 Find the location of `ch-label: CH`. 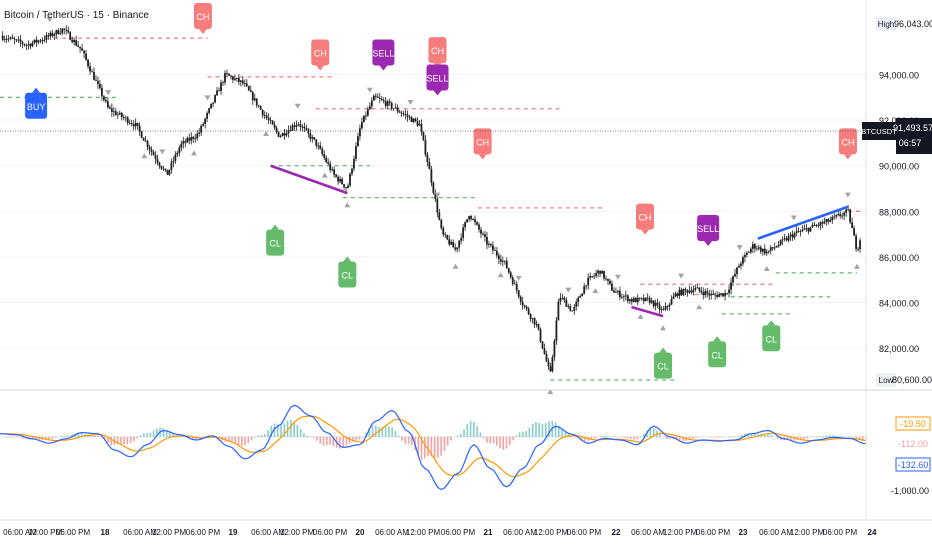

ch-label: CH is located at coordinates (483, 143).